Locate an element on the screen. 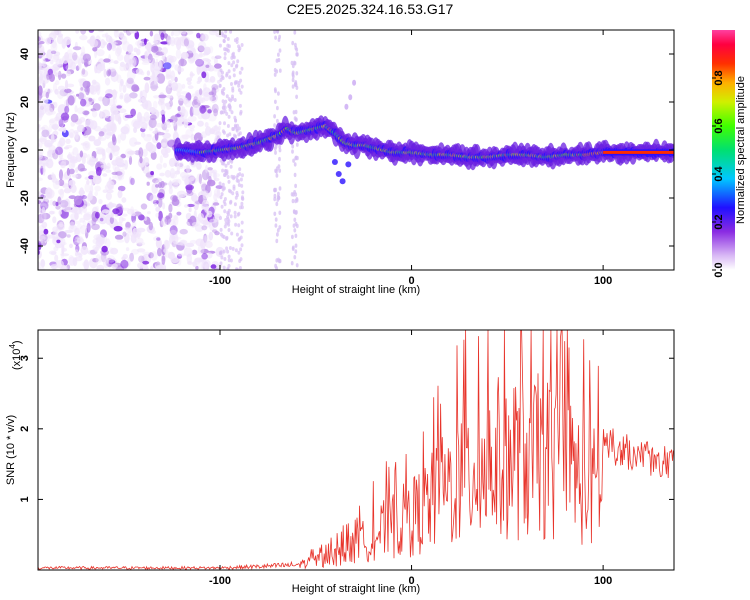  snr-xlabel: Height of straight line (km) is located at coordinates (356, 589).